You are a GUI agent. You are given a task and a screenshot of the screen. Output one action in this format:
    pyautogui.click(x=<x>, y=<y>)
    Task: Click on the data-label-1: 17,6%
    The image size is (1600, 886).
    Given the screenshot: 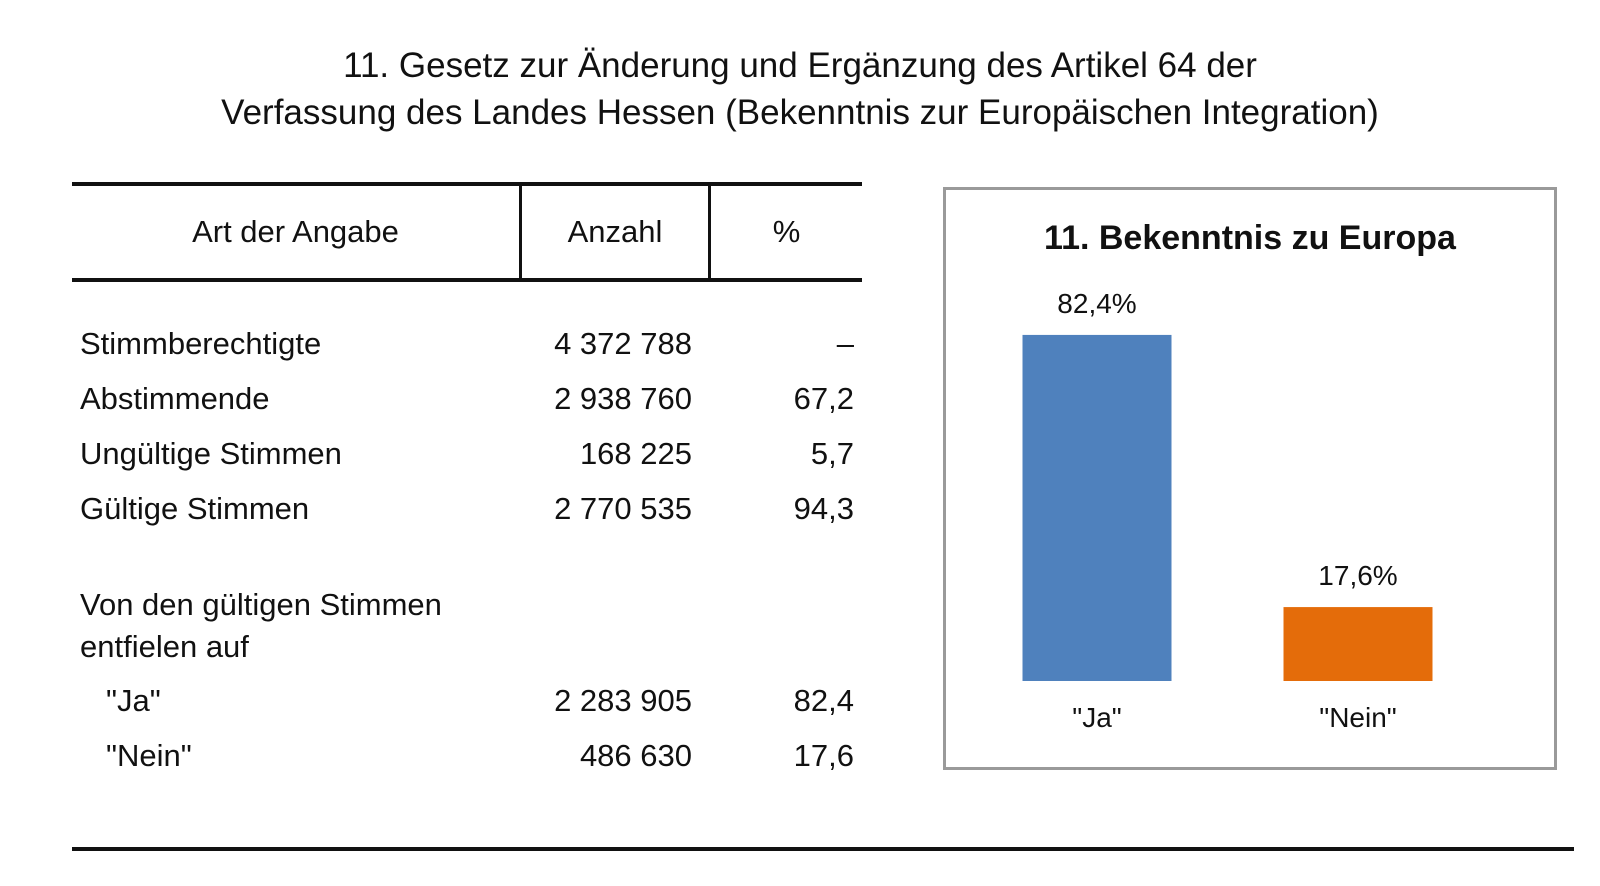 What is the action you would take?
    pyautogui.click(x=1357, y=575)
    